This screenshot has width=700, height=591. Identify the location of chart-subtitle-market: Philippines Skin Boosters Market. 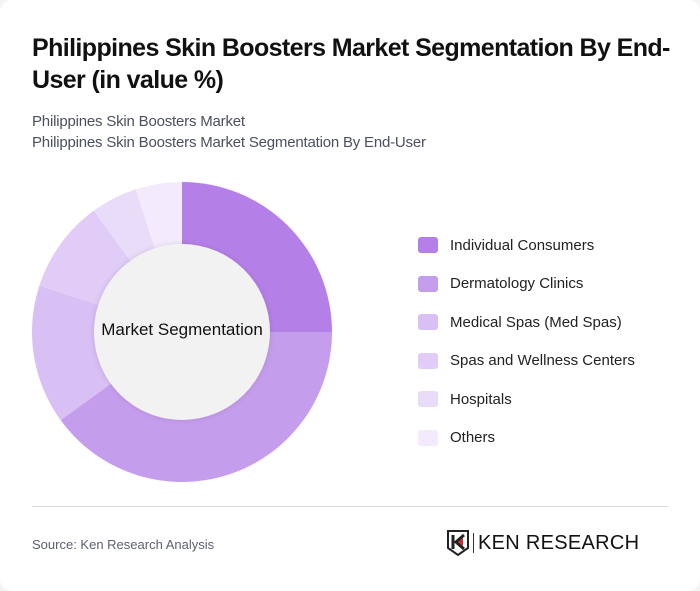
(138, 121).